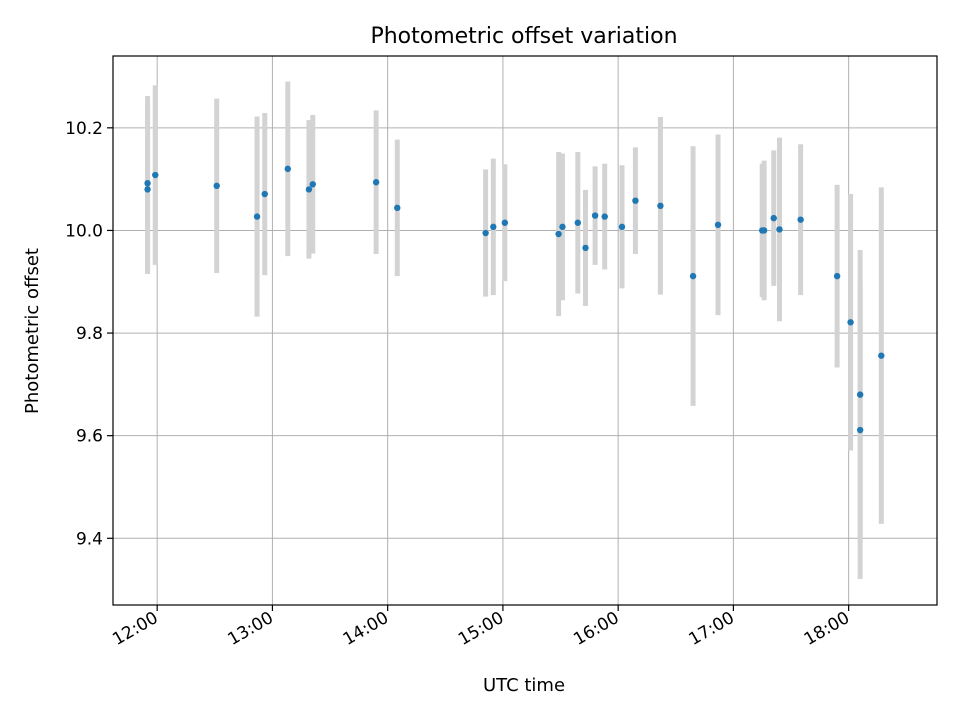  I want to click on y-tick-label: 9.6, so click(89, 437).